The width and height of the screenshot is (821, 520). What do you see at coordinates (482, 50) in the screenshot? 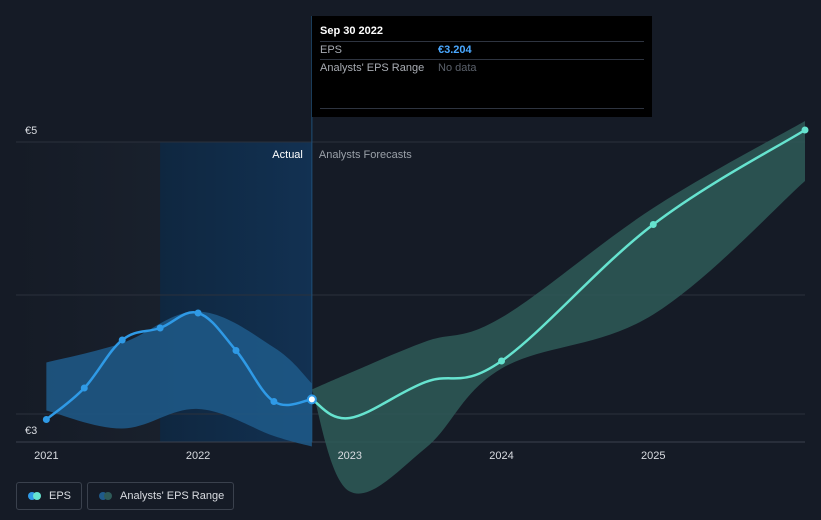
I see `tooltip-eps-row: EPS €3.204` at bounding box center [482, 50].